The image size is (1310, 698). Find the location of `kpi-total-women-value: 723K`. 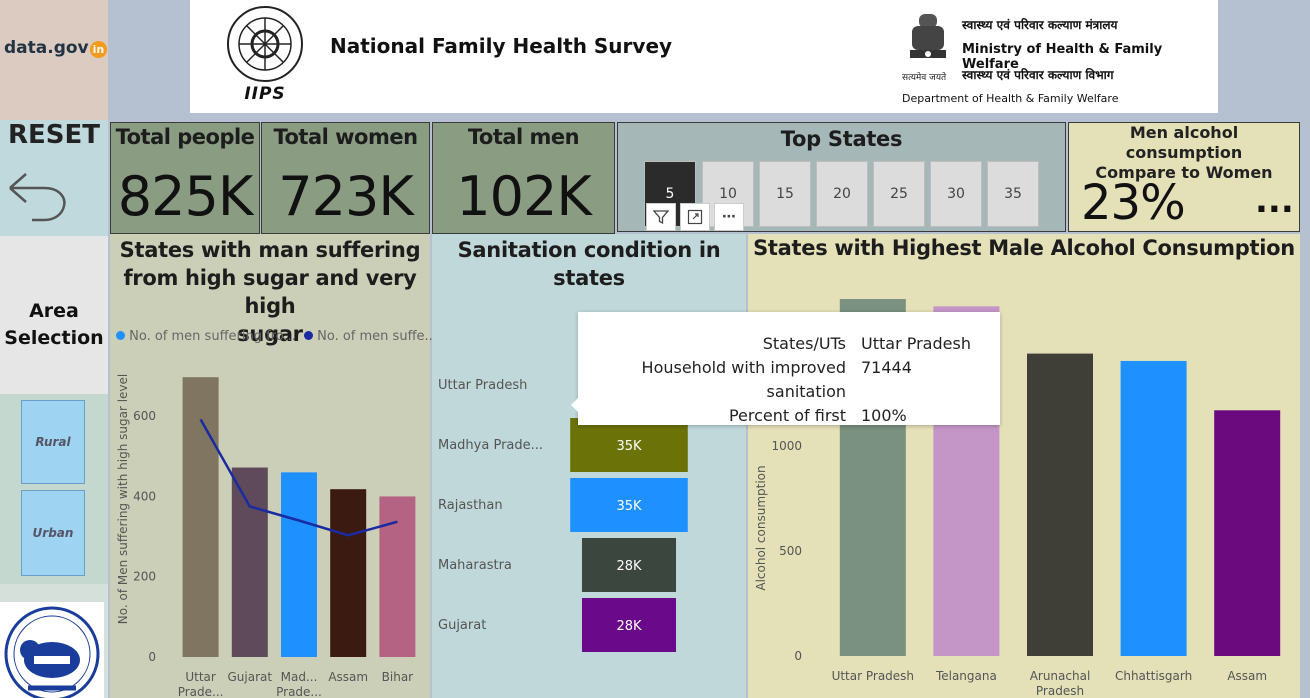

kpi-total-women-value: 723K is located at coordinates (345, 196).